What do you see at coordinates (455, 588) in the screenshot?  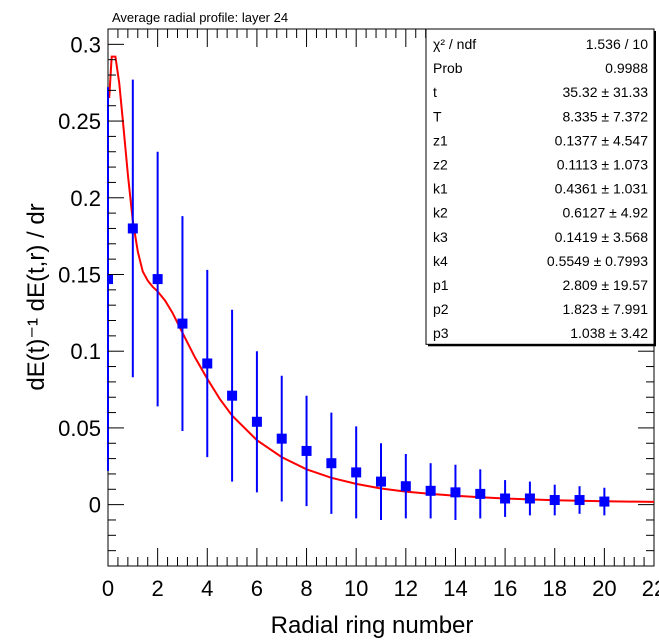 I see `x-tick-label: 14` at bounding box center [455, 588].